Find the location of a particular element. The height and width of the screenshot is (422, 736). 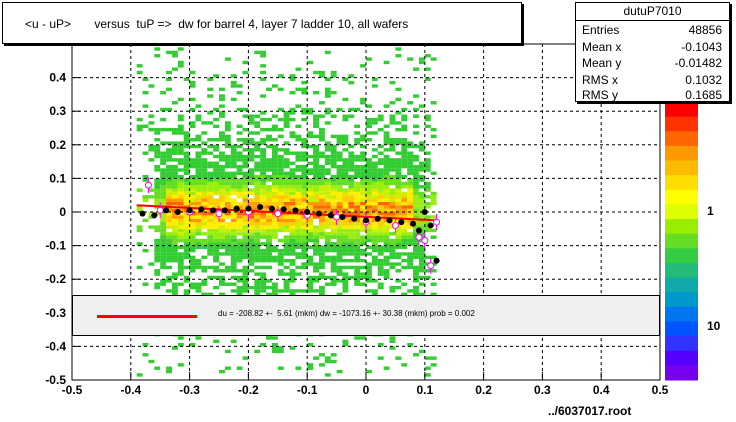

profile-black-point is located at coordinates (389, 220).